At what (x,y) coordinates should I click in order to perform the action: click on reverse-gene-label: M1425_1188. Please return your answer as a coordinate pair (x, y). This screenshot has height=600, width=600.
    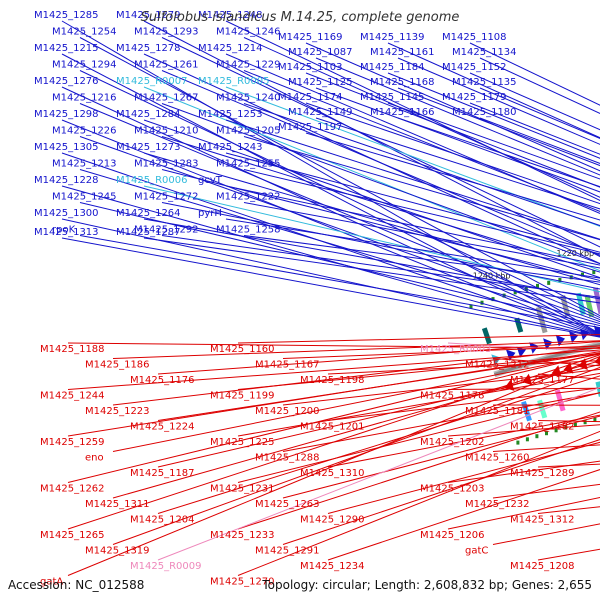
    Looking at the image, I should click on (72, 349).